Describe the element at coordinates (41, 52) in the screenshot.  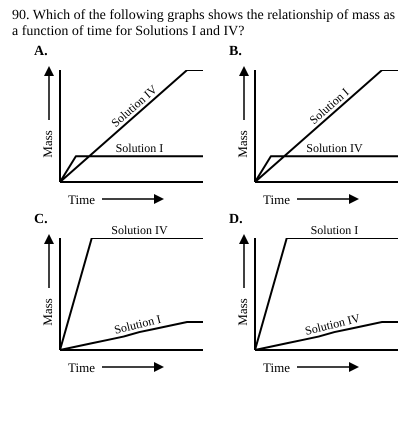
I see `chart-title: A.` at that location.